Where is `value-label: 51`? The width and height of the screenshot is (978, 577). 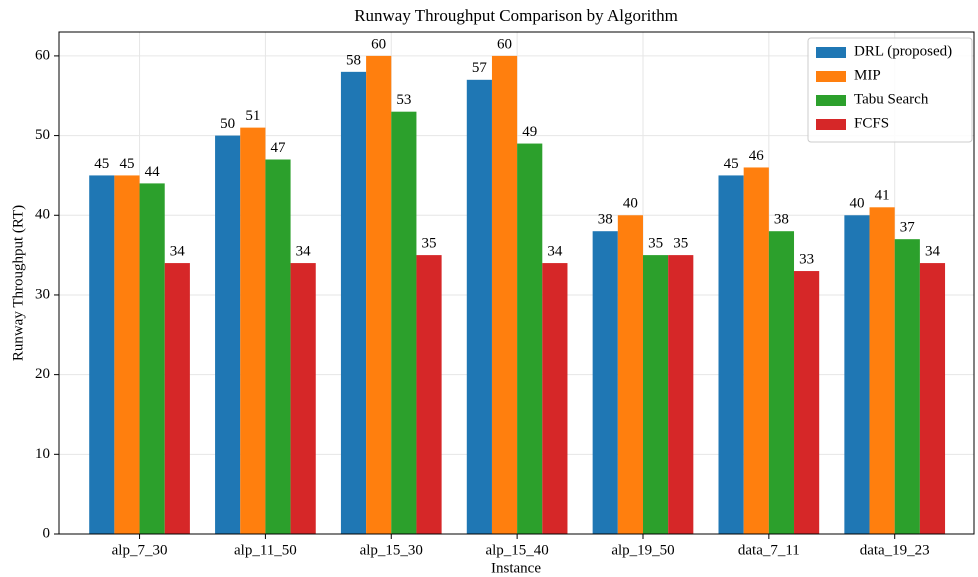
value-label: 51 is located at coordinates (252, 116).